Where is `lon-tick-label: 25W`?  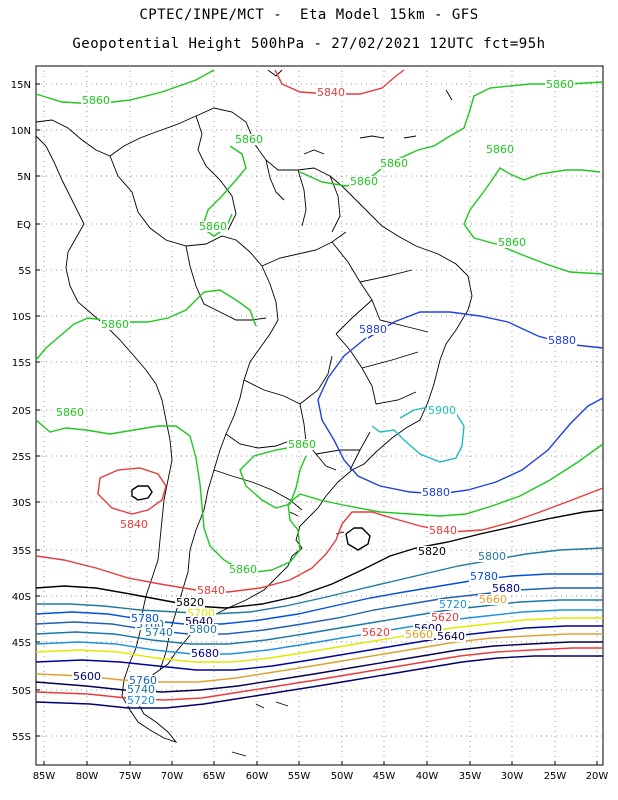
lon-tick-label: 25W is located at coordinates (555, 776).